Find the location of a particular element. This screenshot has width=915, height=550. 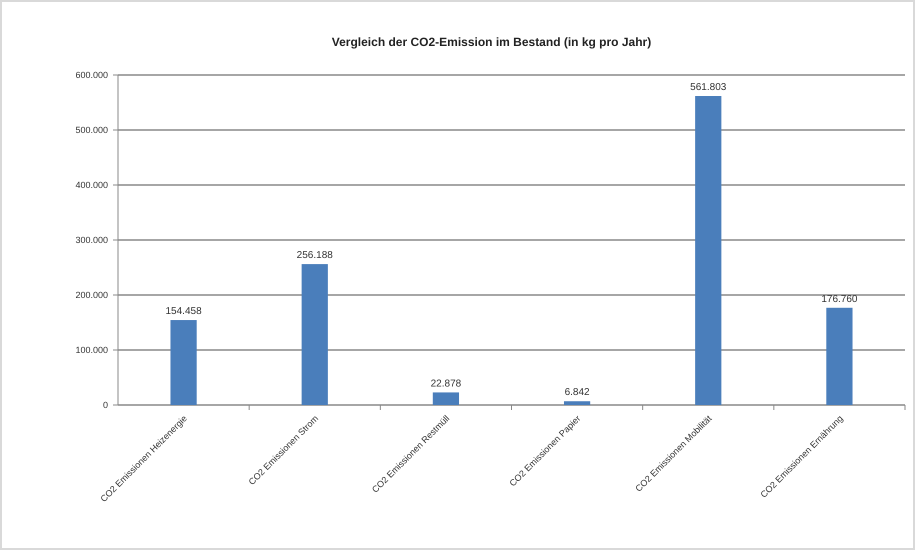

data-label: 176.760 is located at coordinates (839, 299).